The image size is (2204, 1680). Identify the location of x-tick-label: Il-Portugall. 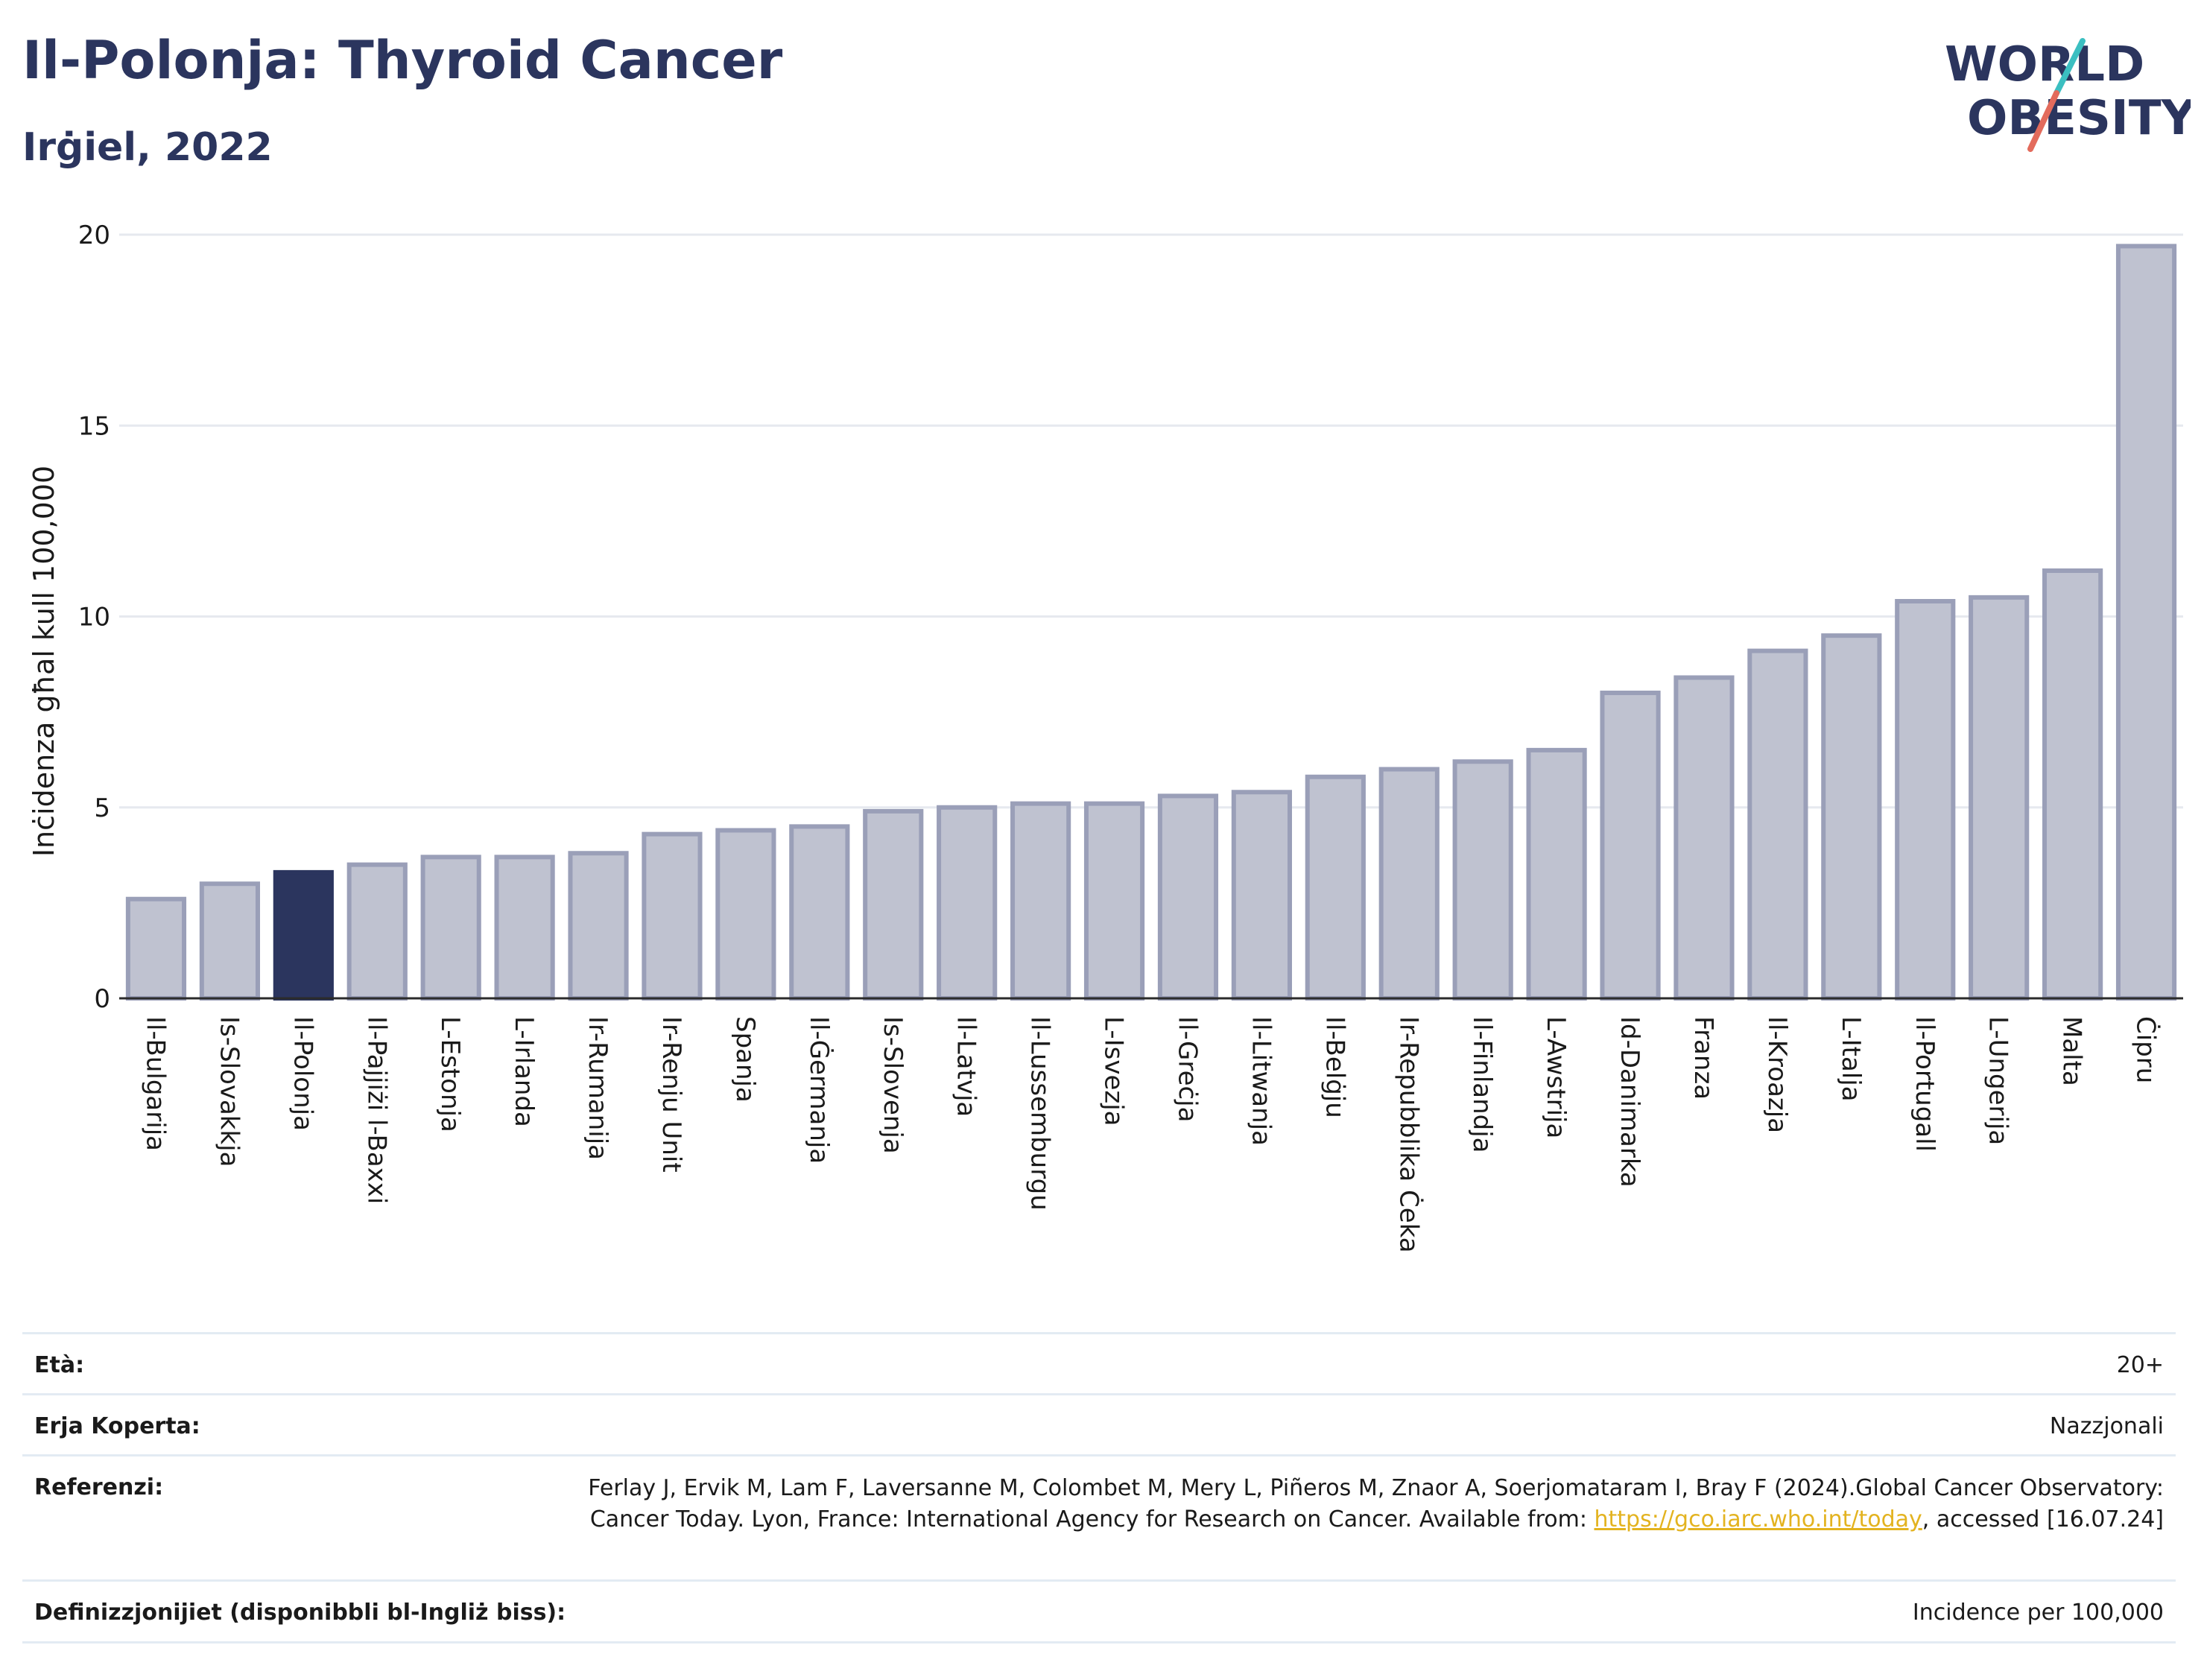
(1924, 1084).